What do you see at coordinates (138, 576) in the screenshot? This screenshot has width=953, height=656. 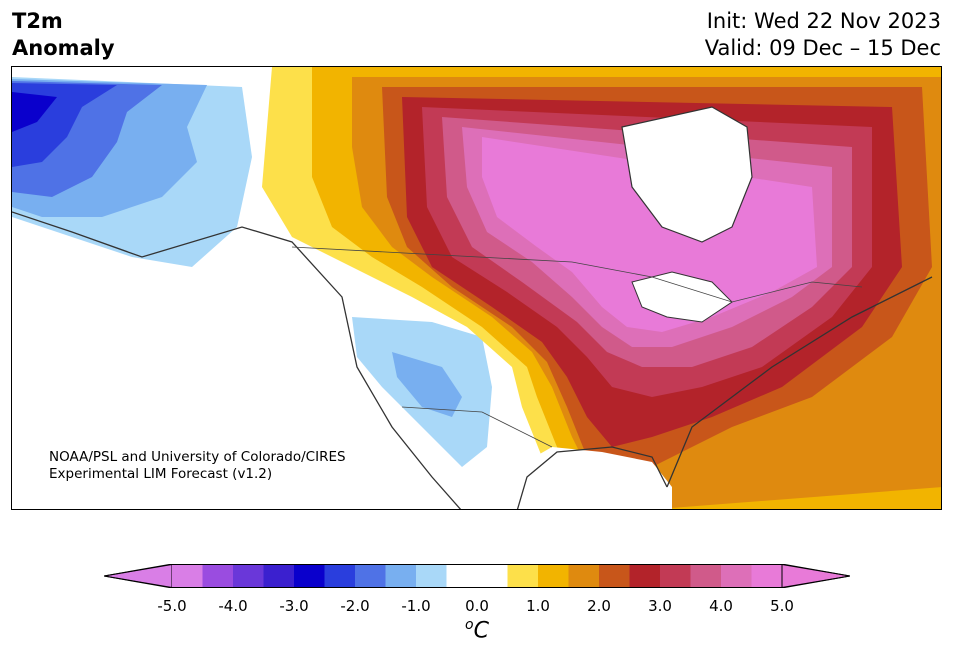 I see `colorbar-under-arrow` at bounding box center [138, 576].